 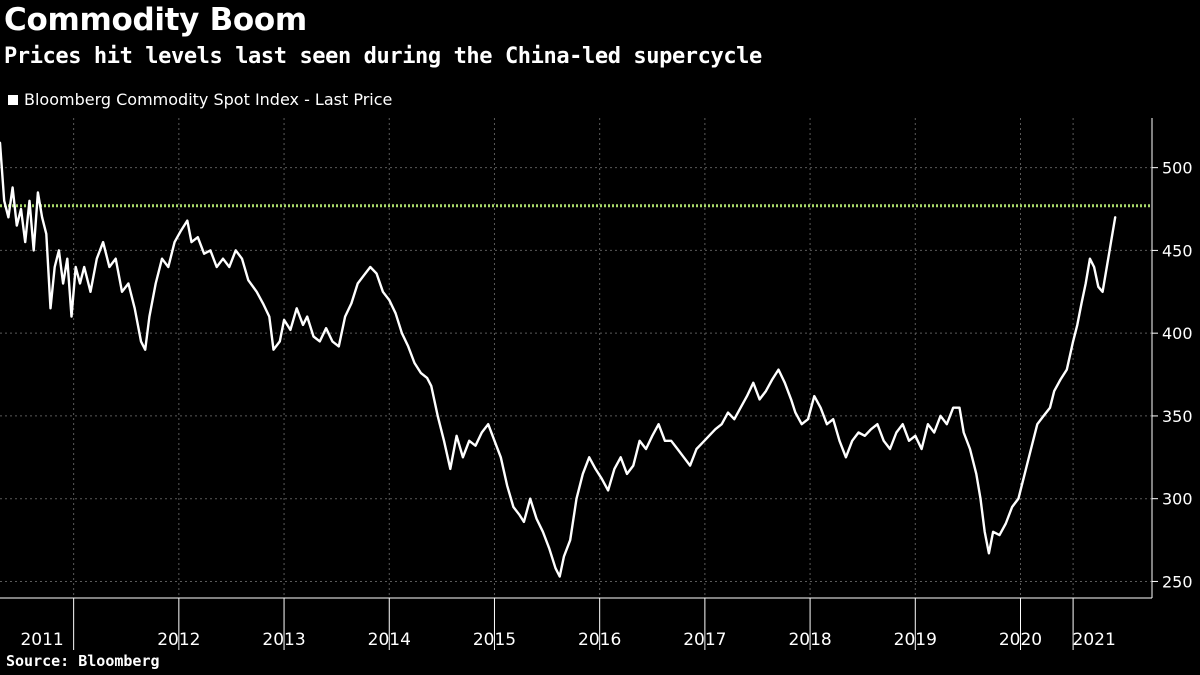 What do you see at coordinates (1177, 581) in the screenshot?
I see `y-tick-label: 250` at bounding box center [1177, 581].